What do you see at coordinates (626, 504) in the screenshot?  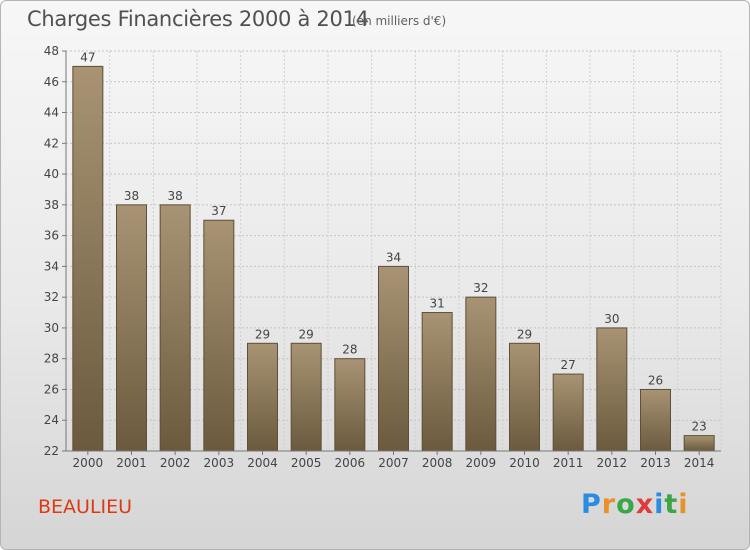 I see `logo-letter: o` at bounding box center [626, 504].